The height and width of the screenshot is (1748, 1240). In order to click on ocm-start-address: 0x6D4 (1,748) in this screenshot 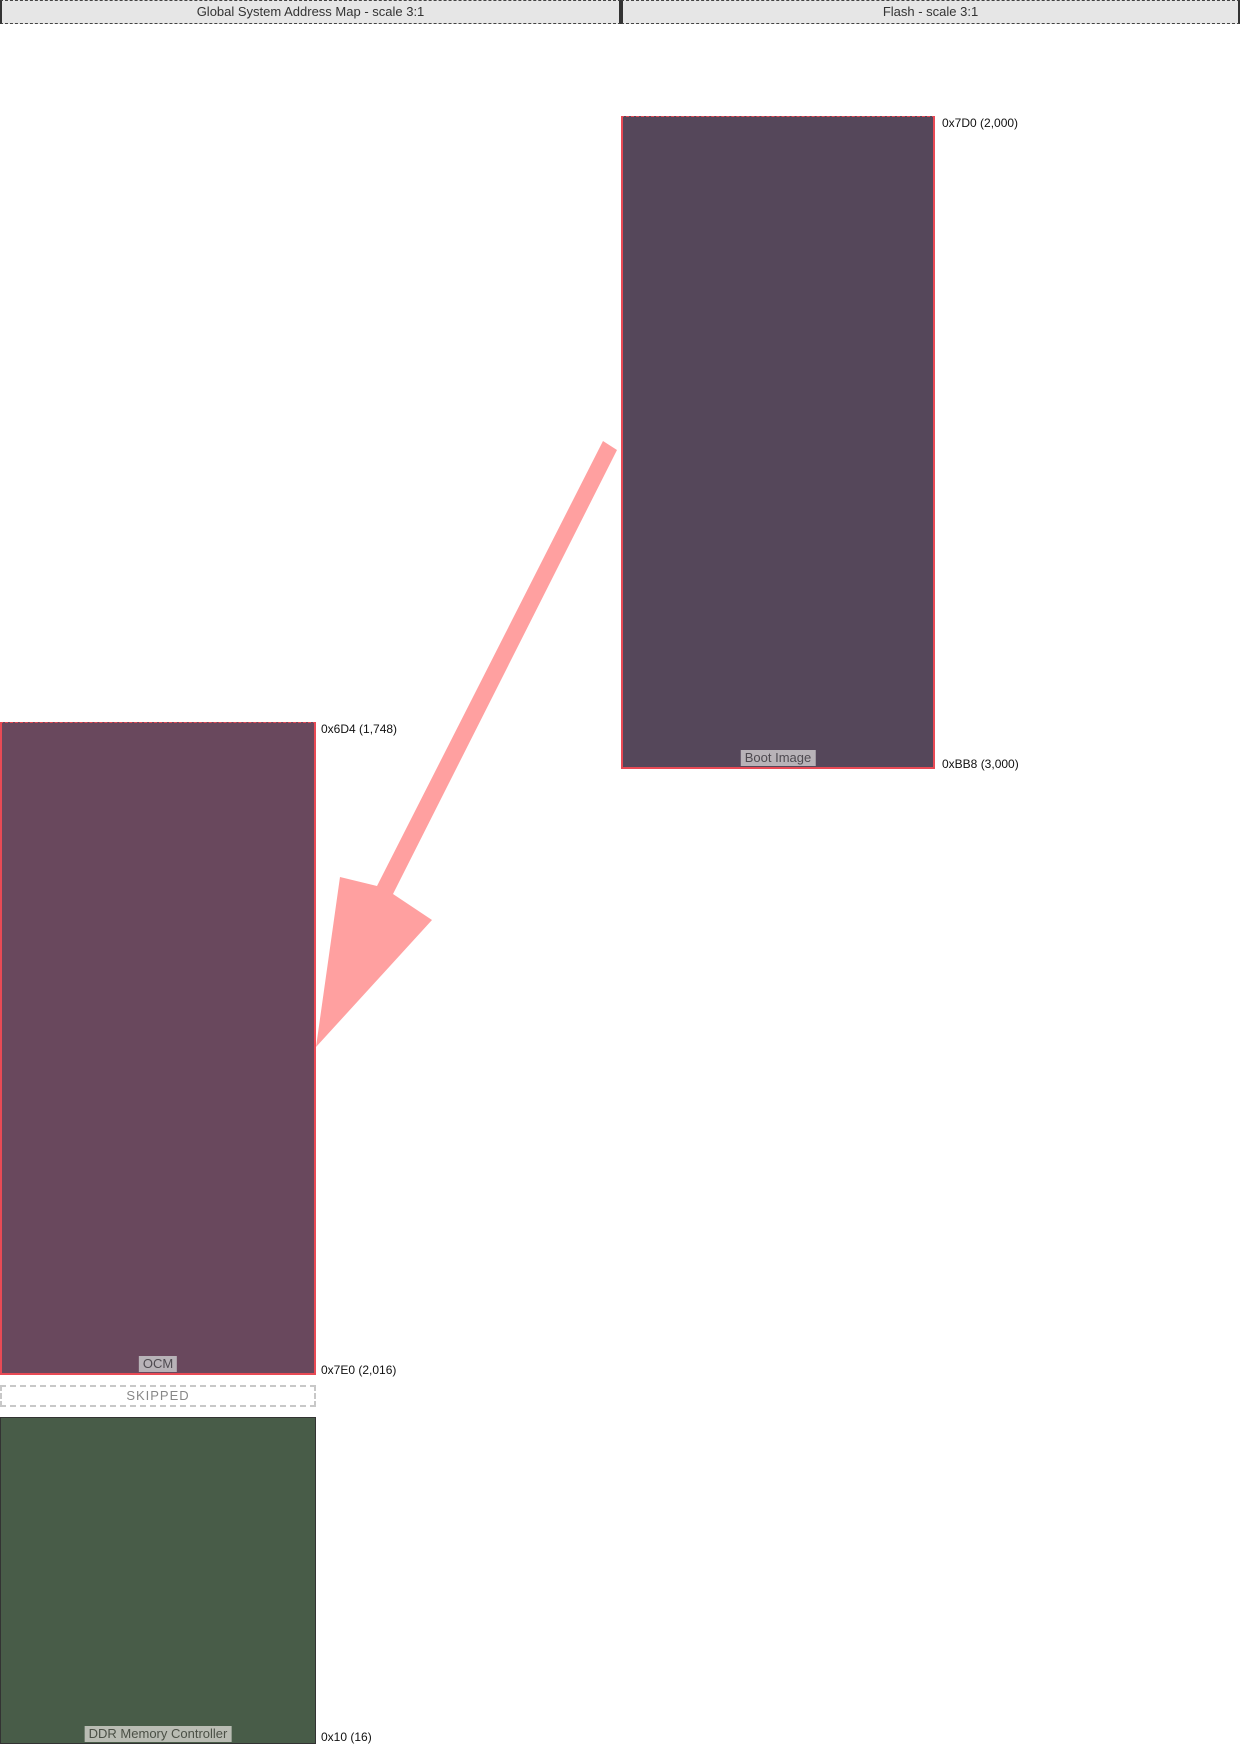, I will do `click(359, 729)`.